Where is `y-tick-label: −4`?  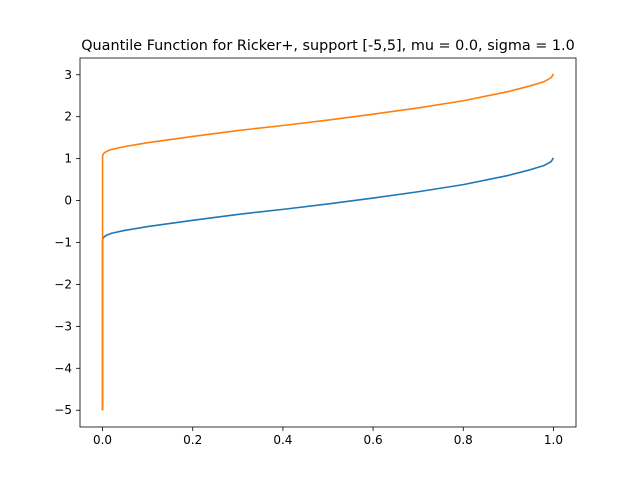 y-tick-label: −4 is located at coordinates (63, 368).